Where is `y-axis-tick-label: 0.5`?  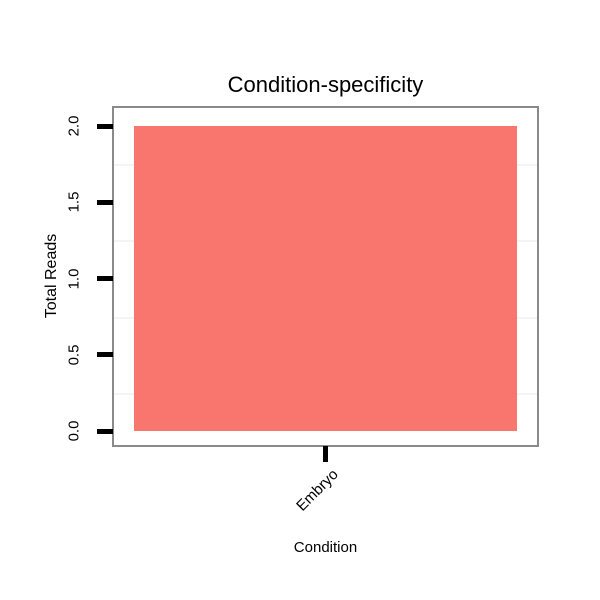
y-axis-tick-label: 0.5 is located at coordinates (74, 355).